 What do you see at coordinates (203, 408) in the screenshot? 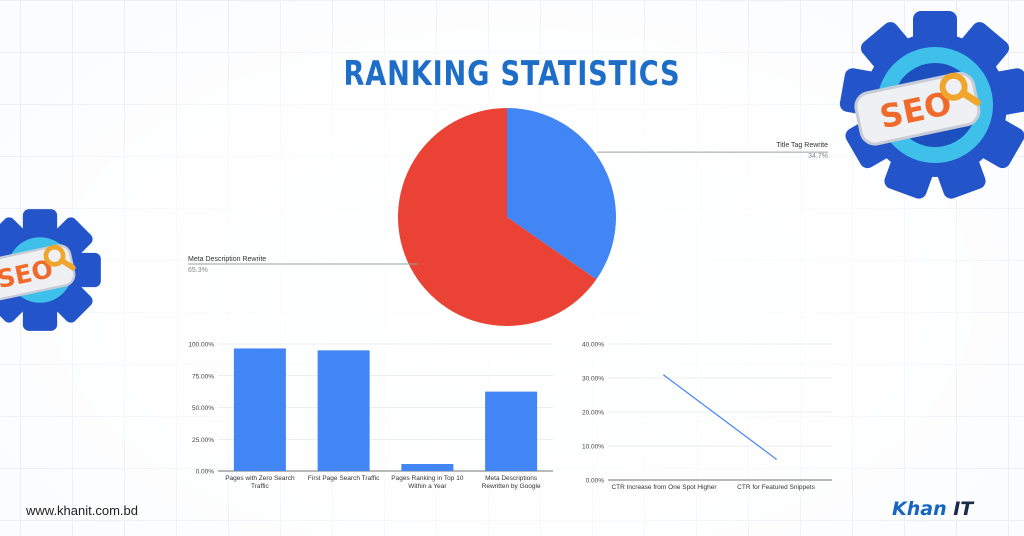
I see `bar-ytick-label: 50.00%` at bounding box center [203, 408].